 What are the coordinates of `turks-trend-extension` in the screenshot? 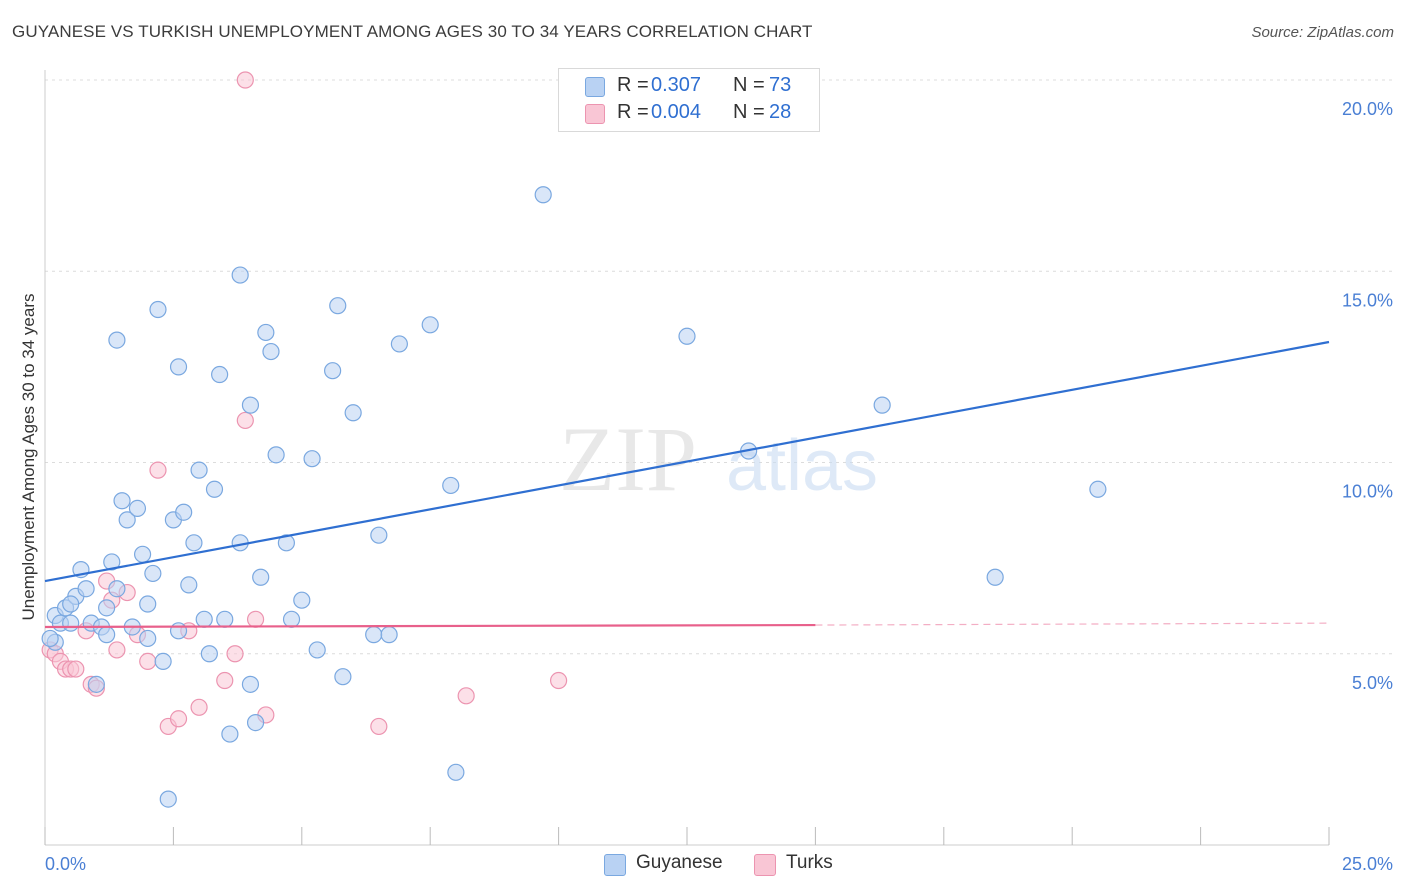 It's located at (1072, 624).